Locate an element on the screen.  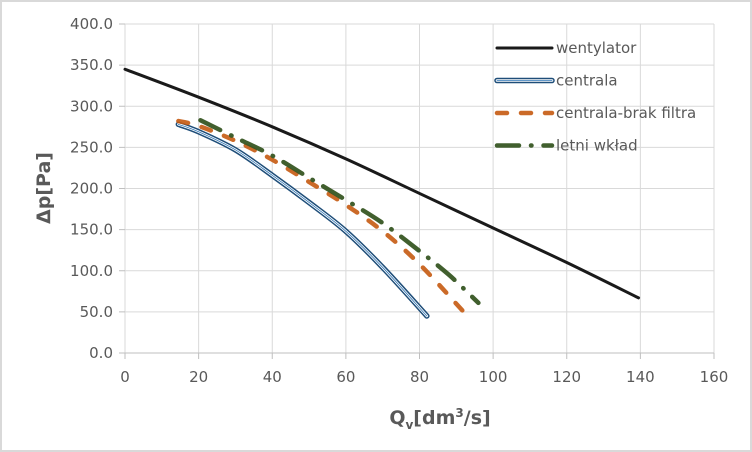
series-centrala-line is located at coordinates (302, 220).